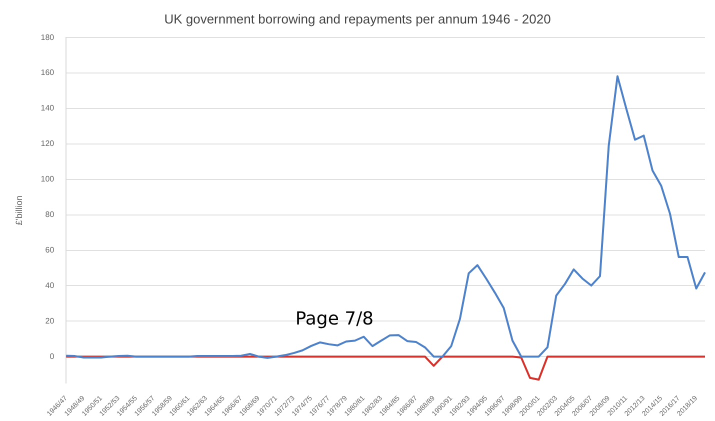  What do you see at coordinates (47, 143) in the screenshot?
I see `y-tick-label: 120` at bounding box center [47, 143].